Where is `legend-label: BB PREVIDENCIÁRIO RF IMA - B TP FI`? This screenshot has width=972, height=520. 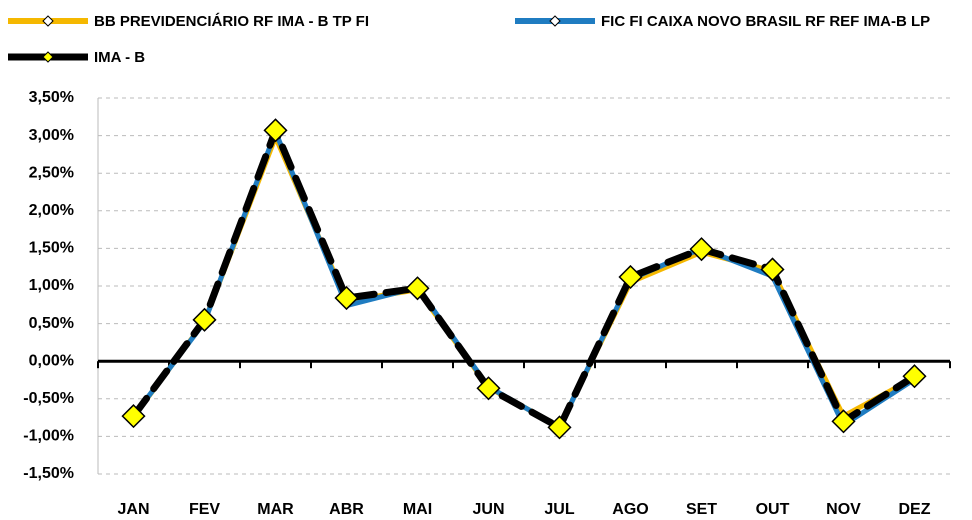 legend-label: BB PREVIDENCIÁRIO RF IMA - B TP FI is located at coordinates (231, 21).